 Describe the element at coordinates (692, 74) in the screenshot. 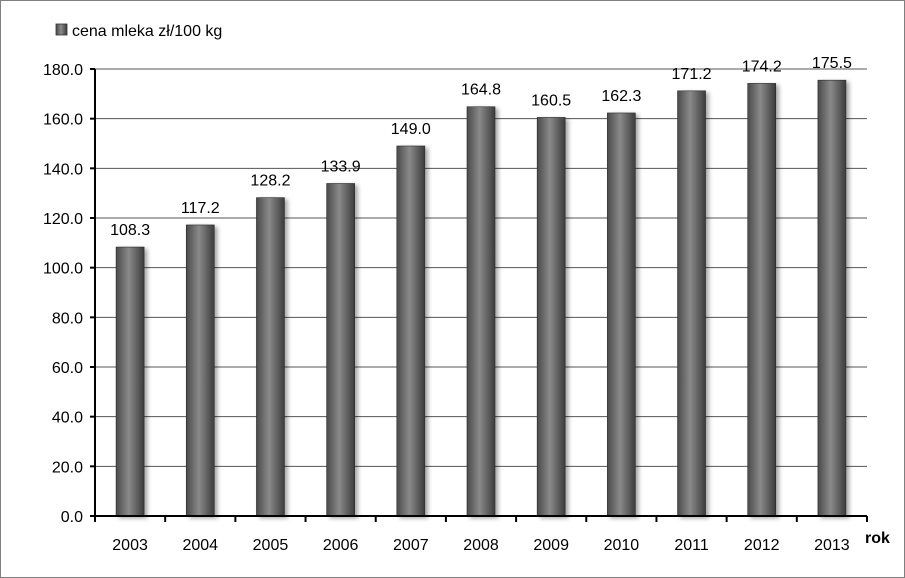

I see `data-label: 171.2` at that location.